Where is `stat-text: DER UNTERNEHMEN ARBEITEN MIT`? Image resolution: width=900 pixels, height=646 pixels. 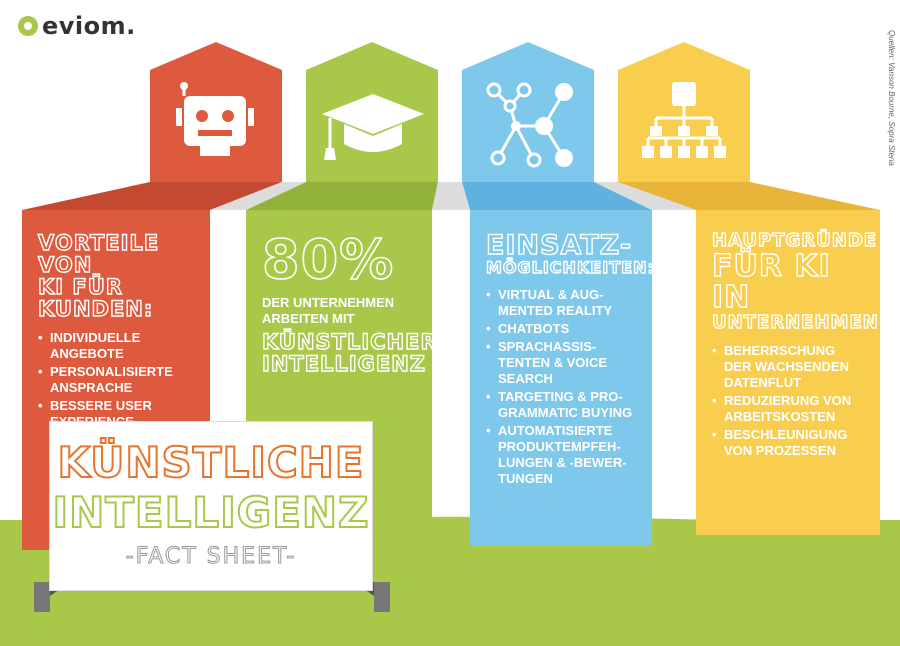 stat-text: DER UNTERNEHMEN ARBEITEN MIT is located at coordinates (340, 311).